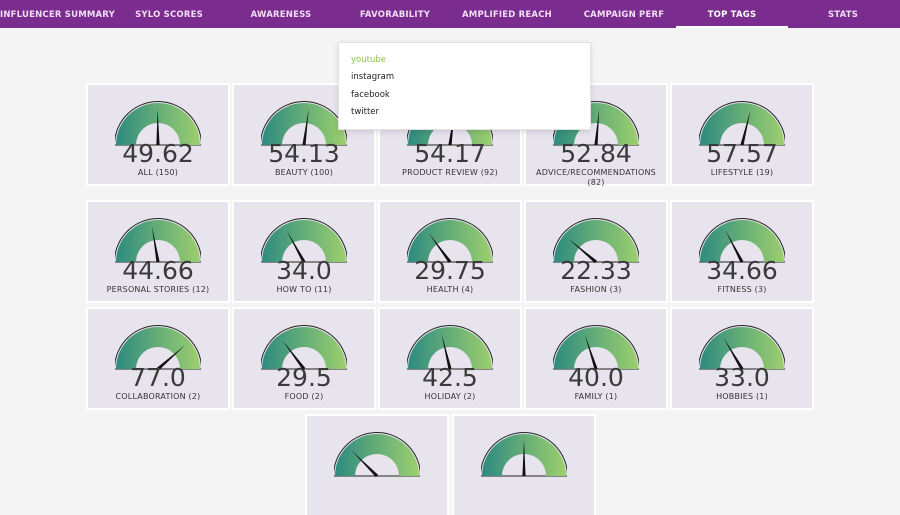 Image resolution: width=900 pixels, height=515 pixels. I want to click on dropdown-option-instagram: instagram, so click(373, 77).